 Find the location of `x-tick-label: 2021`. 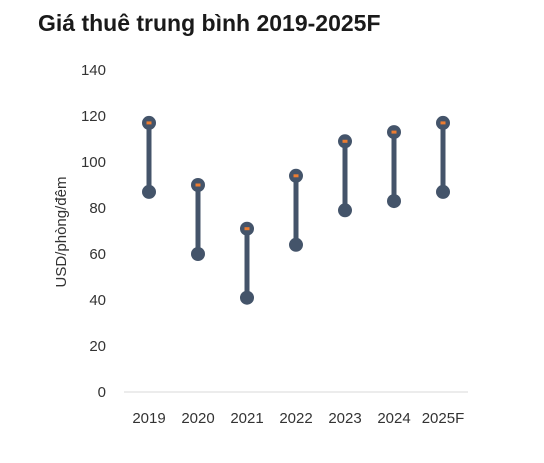

x-tick-label: 2021 is located at coordinates (246, 418).